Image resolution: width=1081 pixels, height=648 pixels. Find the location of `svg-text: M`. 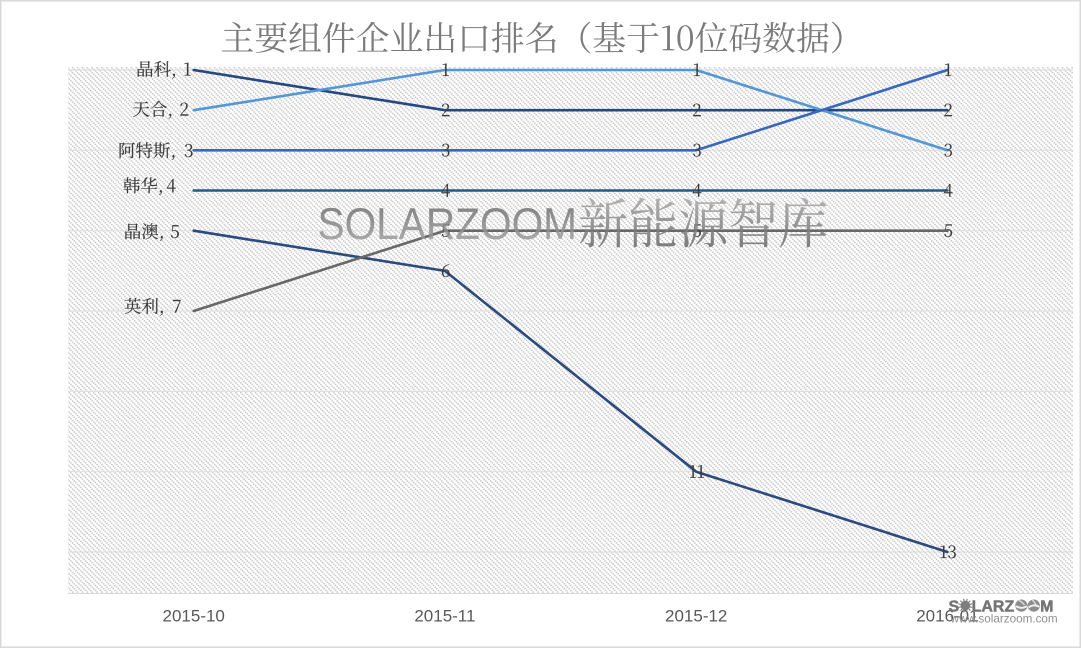

svg-text: M is located at coordinates (1046, 607).